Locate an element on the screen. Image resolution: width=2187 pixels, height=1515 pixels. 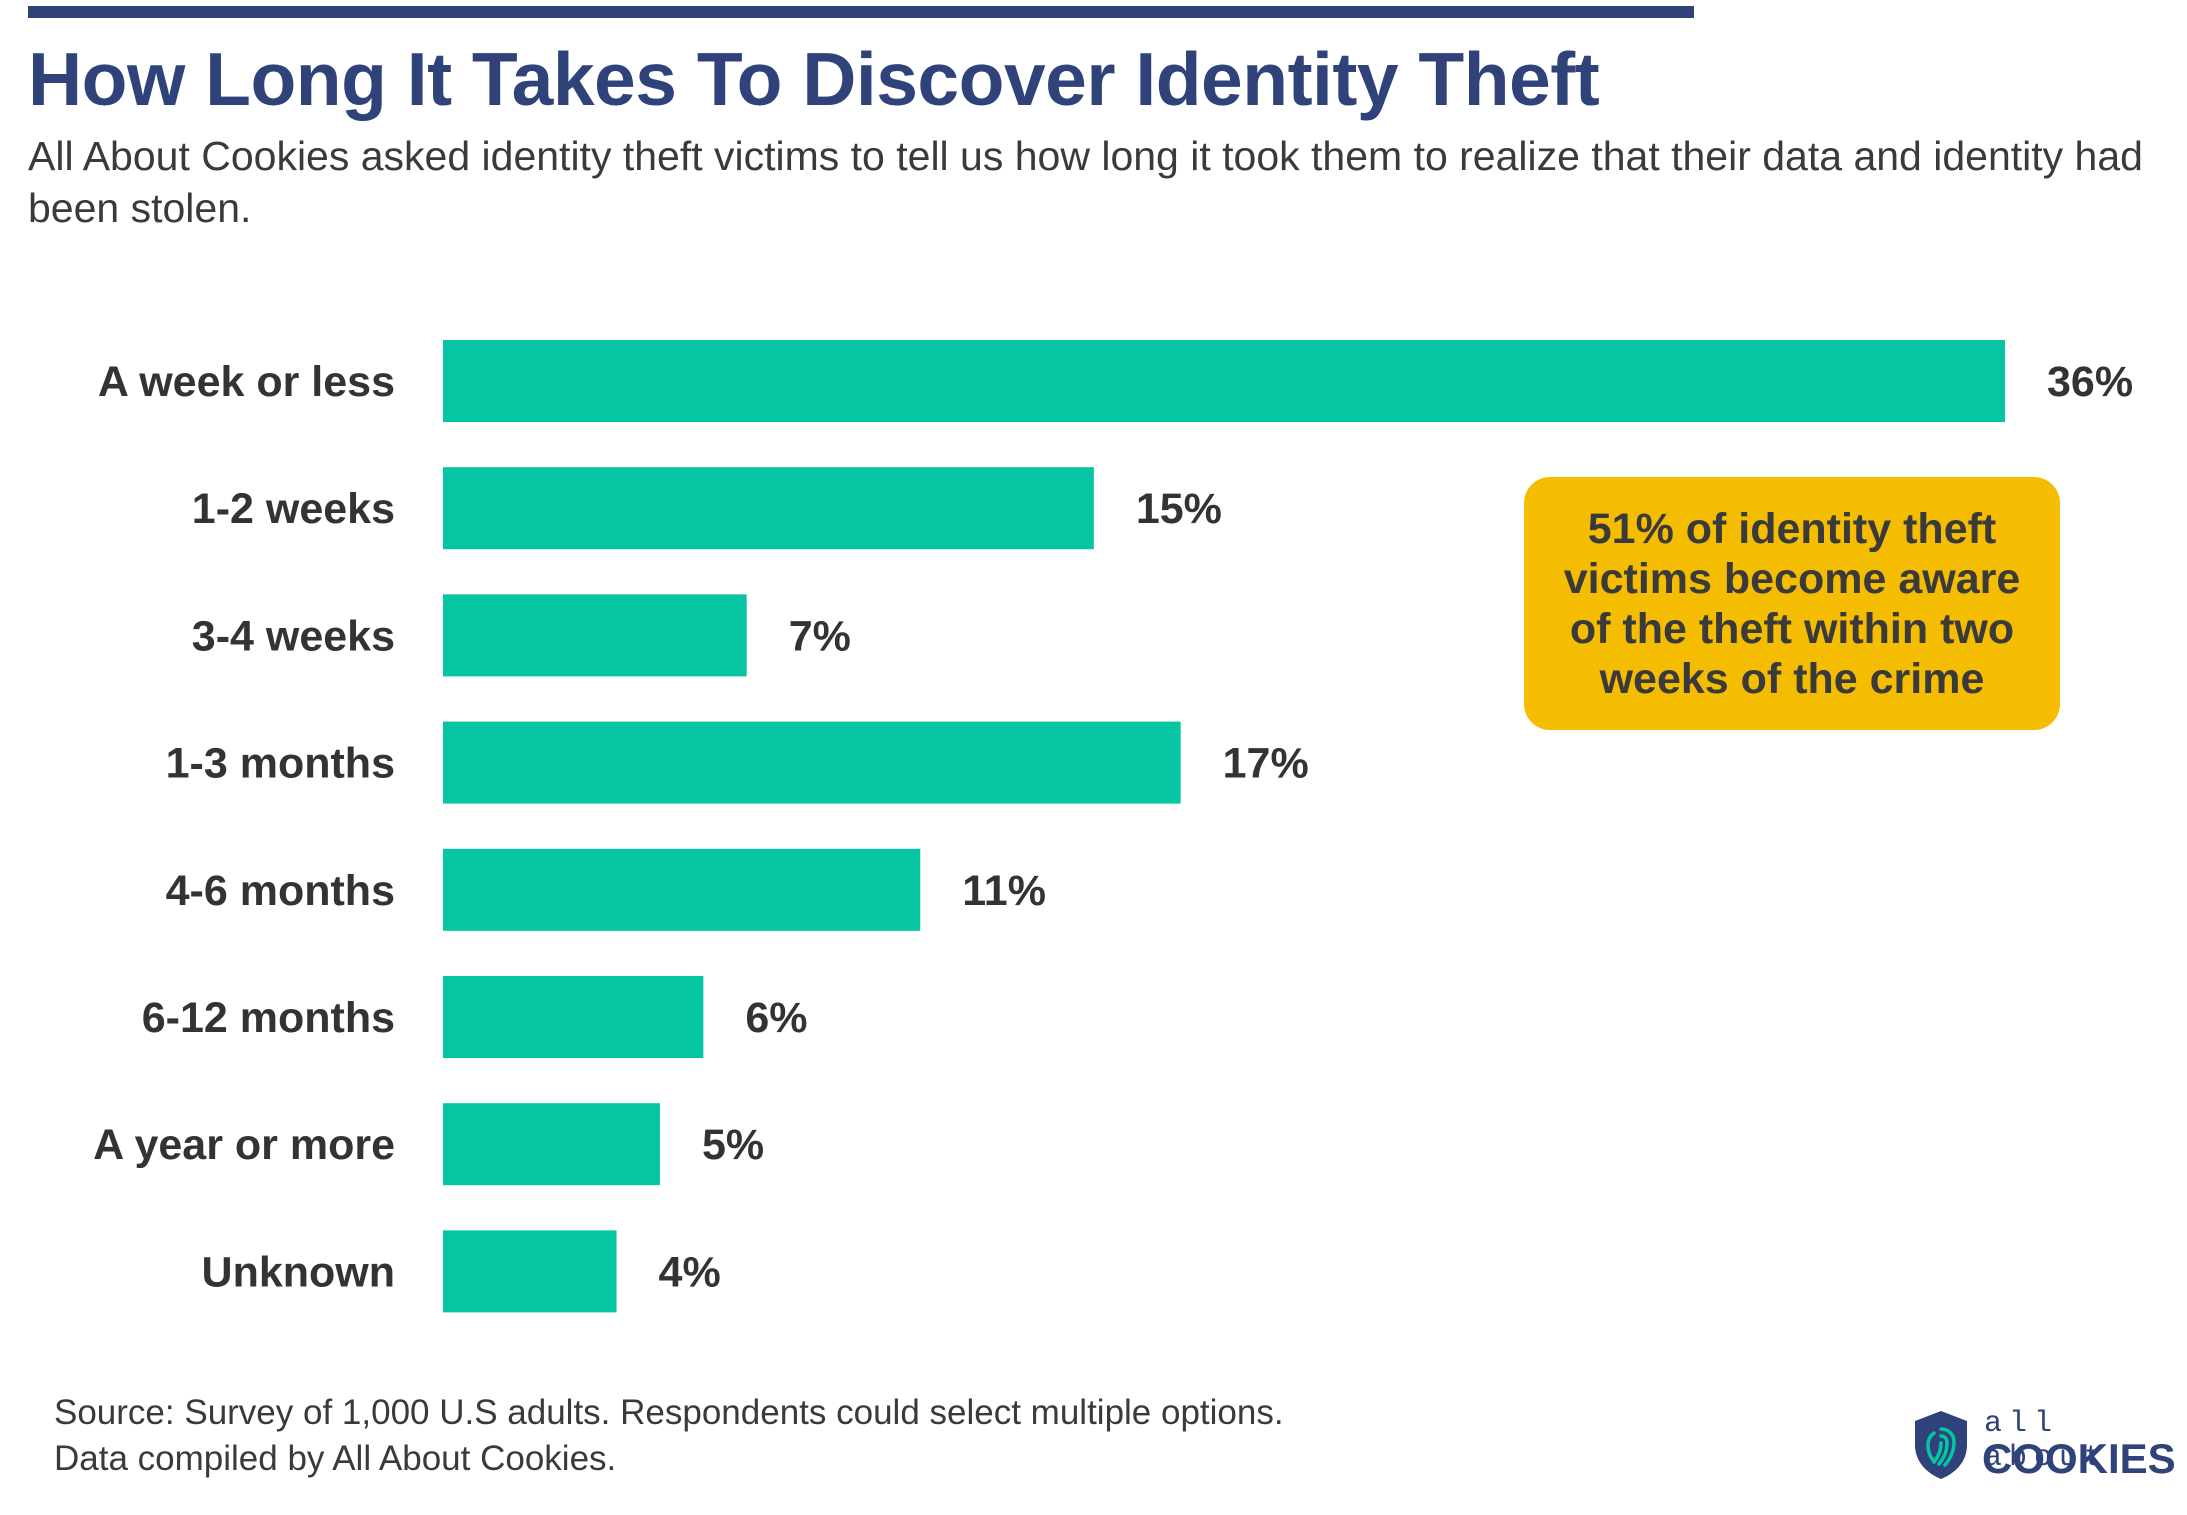
value-label: 36% is located at coordinates (2090, 382).